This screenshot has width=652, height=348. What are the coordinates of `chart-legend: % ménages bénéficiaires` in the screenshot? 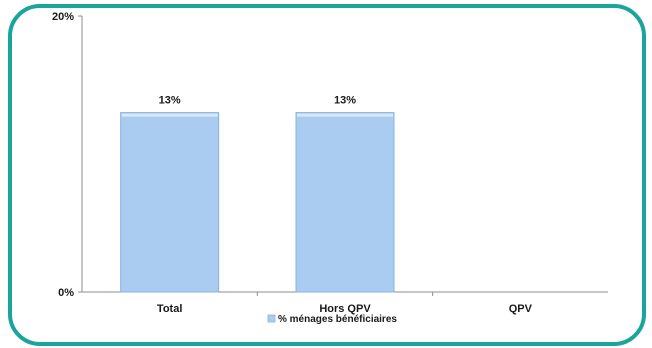 It's located at (332, 319).